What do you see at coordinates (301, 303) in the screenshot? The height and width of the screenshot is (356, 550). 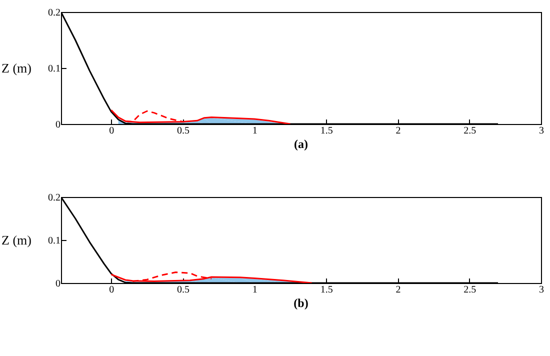 I see `text: (b)` at bounding box center [301, 303].